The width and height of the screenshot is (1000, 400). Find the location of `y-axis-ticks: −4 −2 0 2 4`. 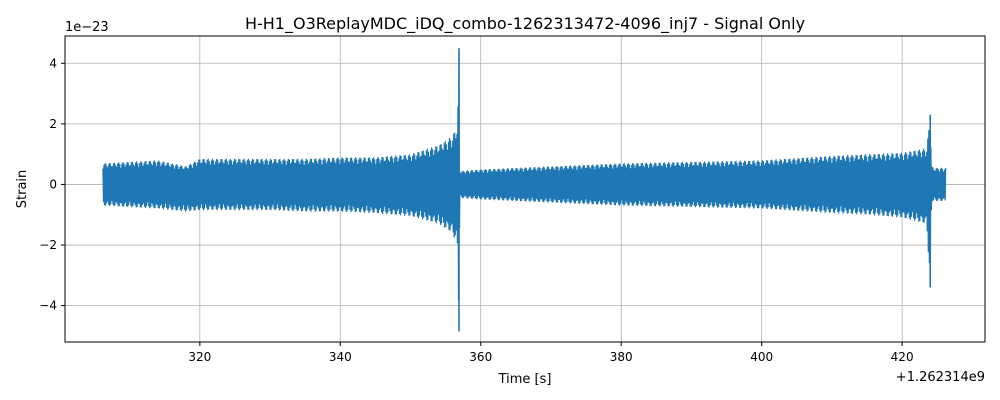

y-axis-ticks: −4 −2 0 2 4 is located at coordinates (52, 184).